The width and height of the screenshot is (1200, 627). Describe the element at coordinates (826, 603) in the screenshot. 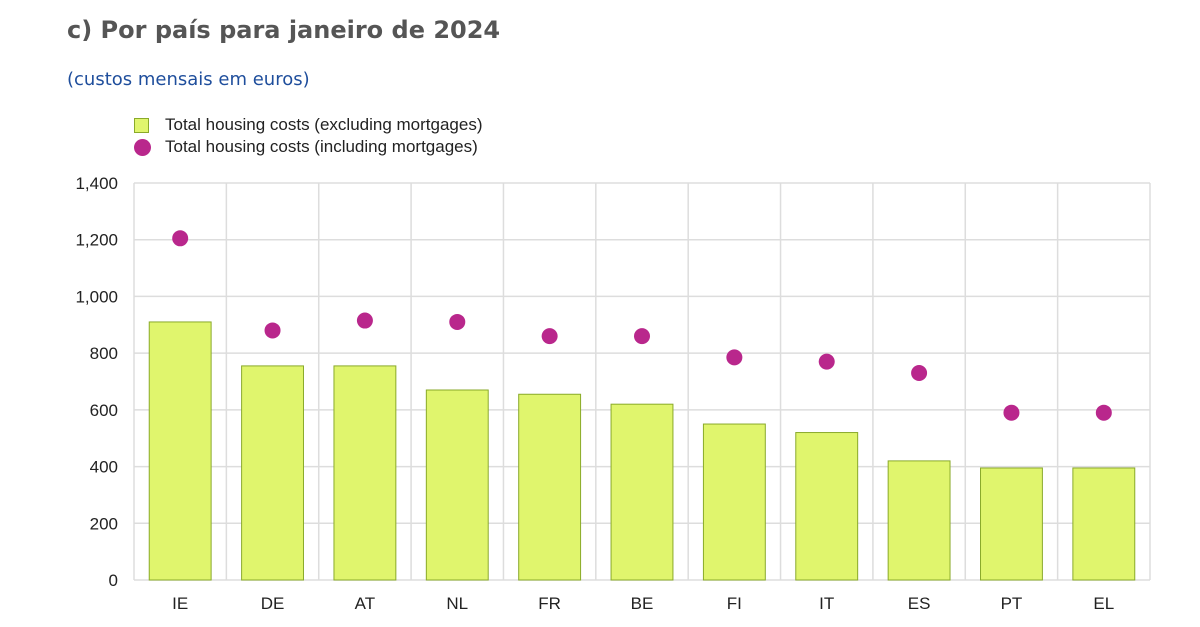

I see `x-tick-label: IT` at that location.